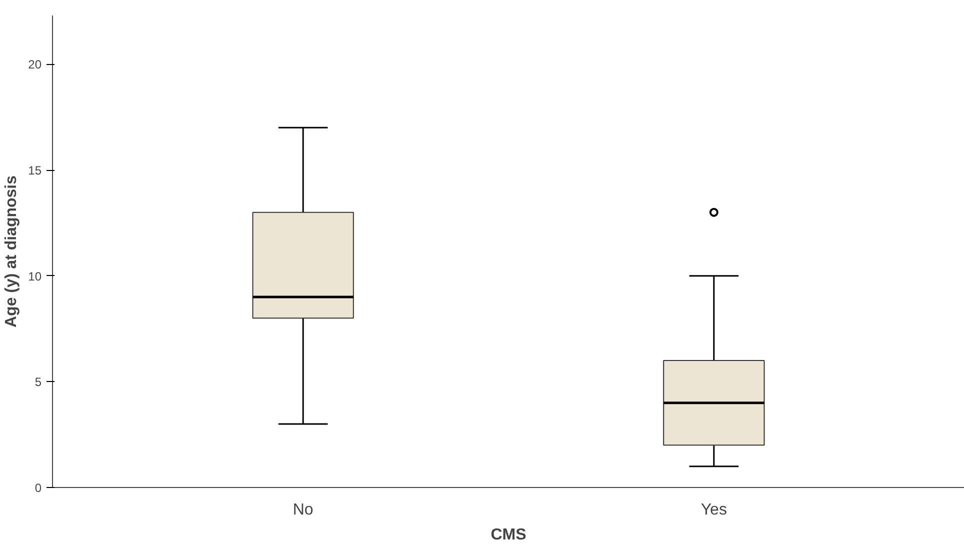  I want to click on x-tick-label: Yes, so click(713, 510).